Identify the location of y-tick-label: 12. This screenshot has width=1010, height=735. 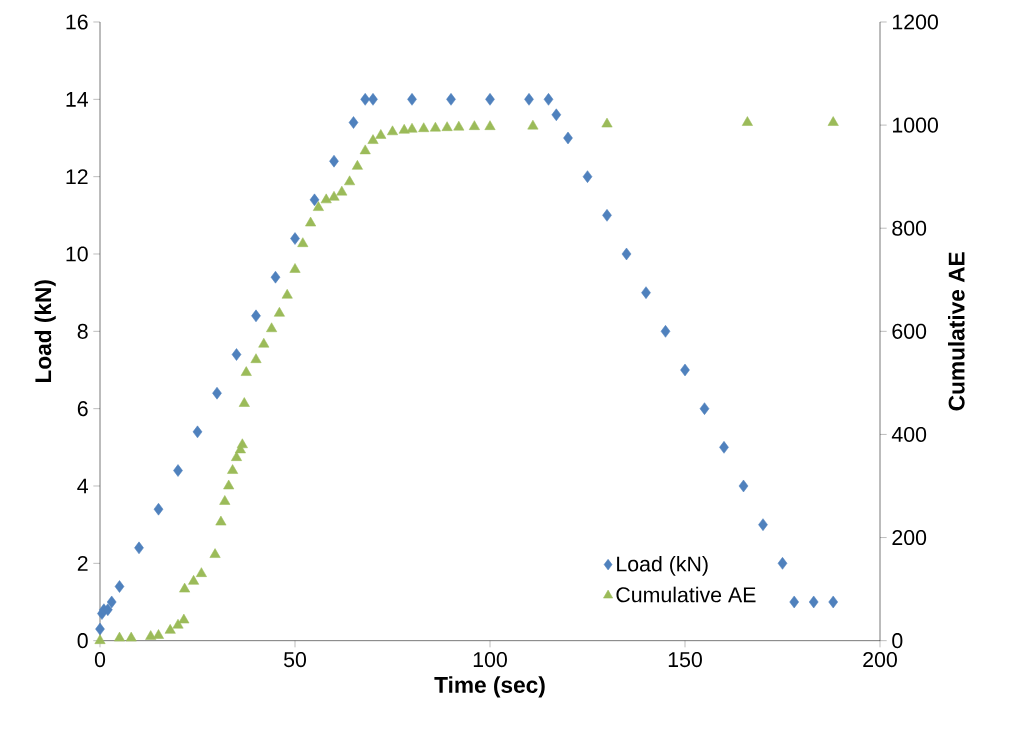
(77, 176).